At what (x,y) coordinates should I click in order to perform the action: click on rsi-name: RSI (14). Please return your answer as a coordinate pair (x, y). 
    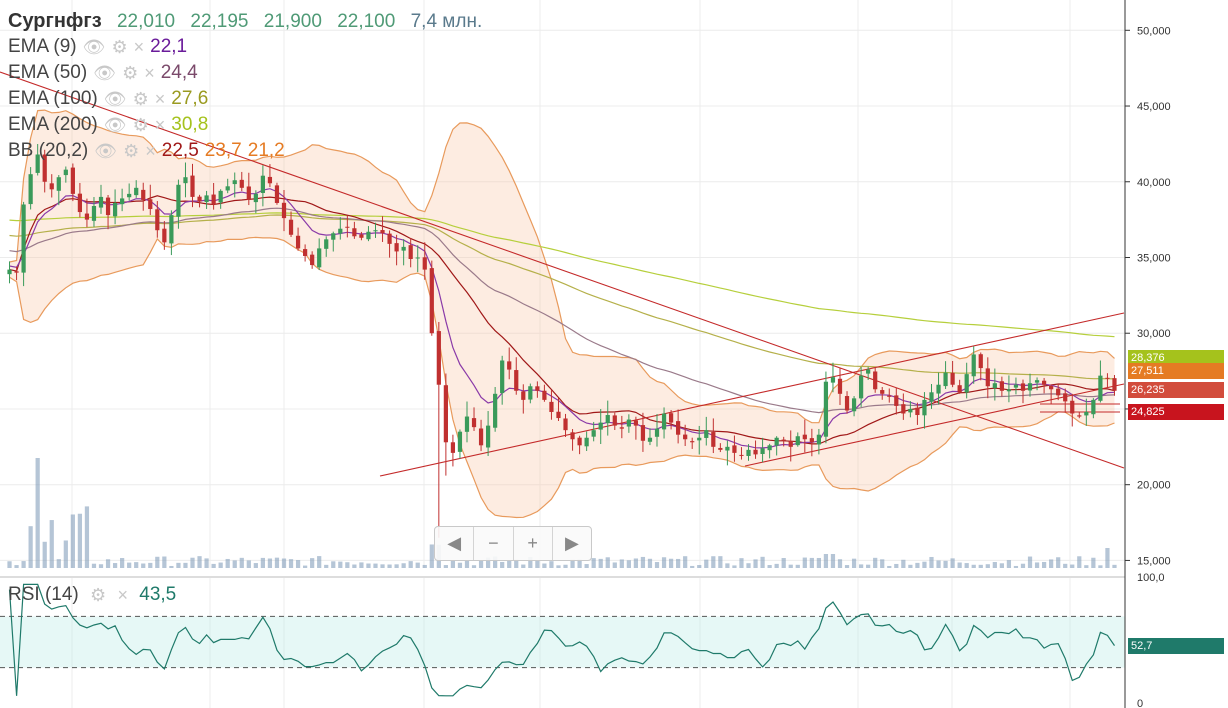
    Looking at the image, I should click on (43, 595).